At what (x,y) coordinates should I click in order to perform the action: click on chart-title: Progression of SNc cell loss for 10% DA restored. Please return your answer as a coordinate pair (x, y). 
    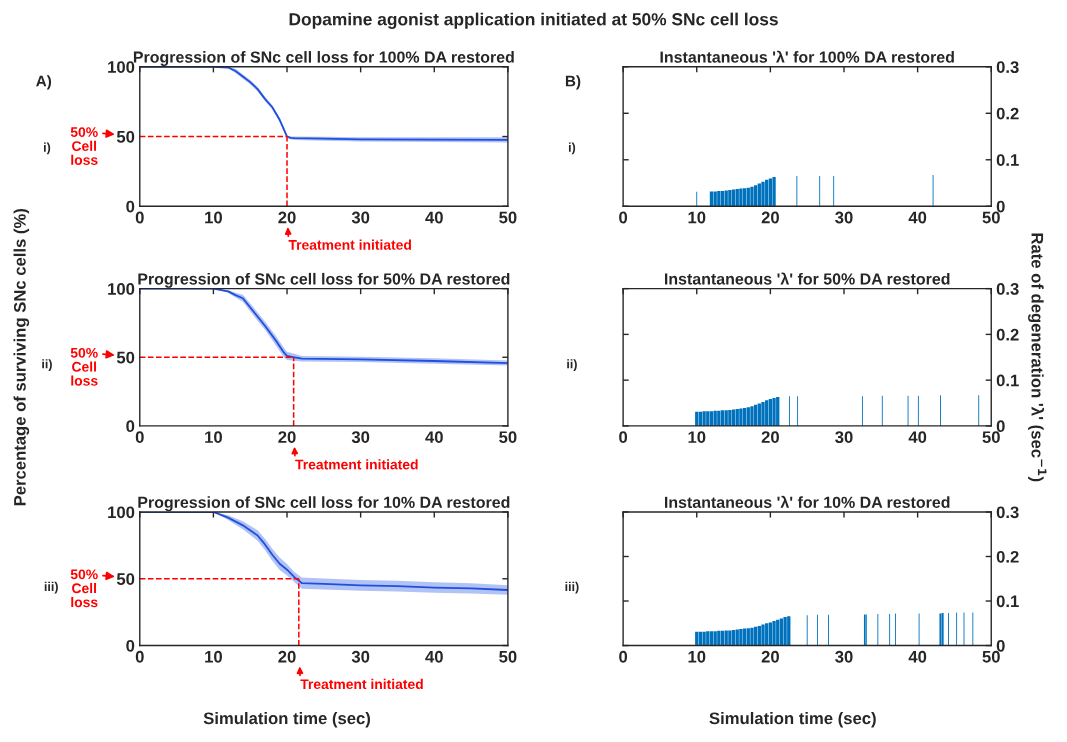
    Looking at the image, I should click on (324, 504).